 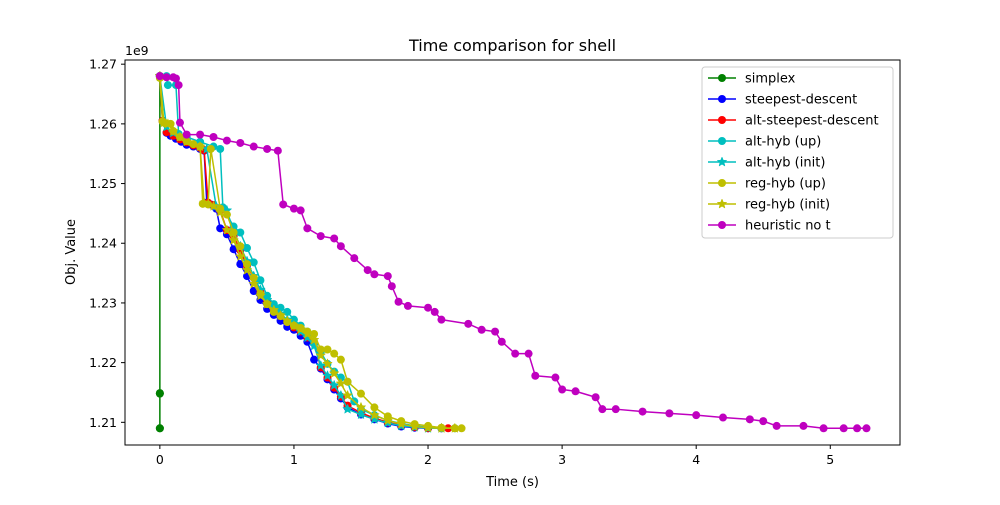 I want to click on x-tick-label: 3, so click(x=562, y=459).